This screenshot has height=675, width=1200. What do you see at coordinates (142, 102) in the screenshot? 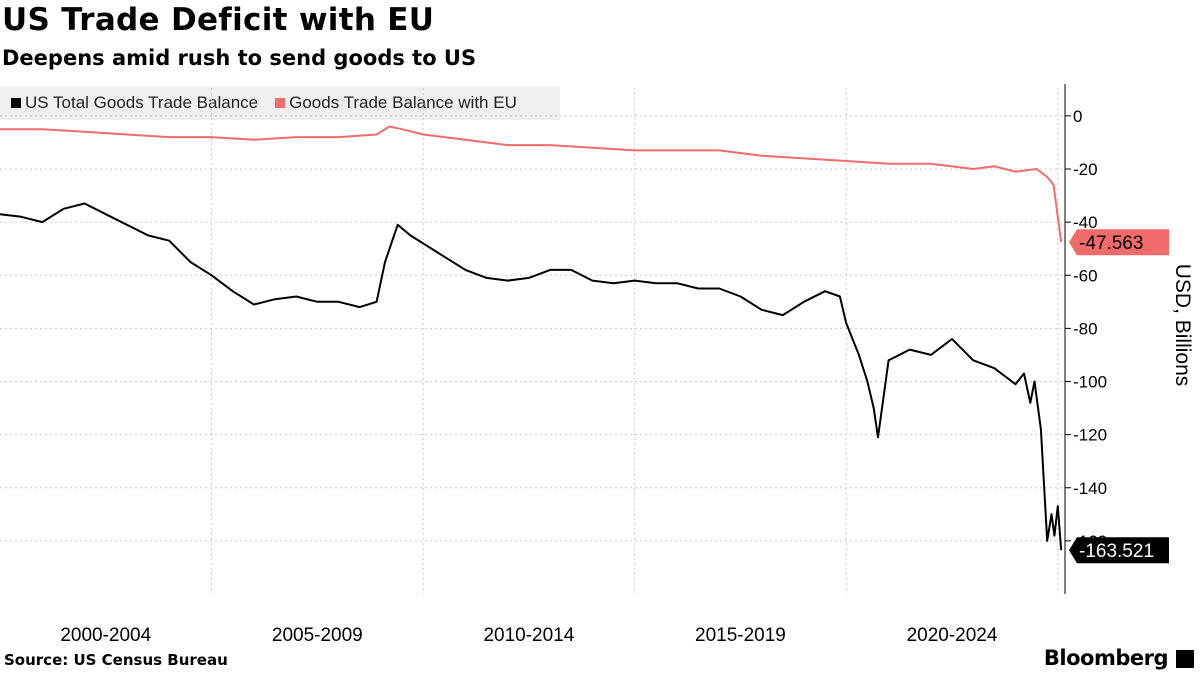
I see `legend-label-us-total: US Total Goods Trade Balance` at bounding box center [142, 102].